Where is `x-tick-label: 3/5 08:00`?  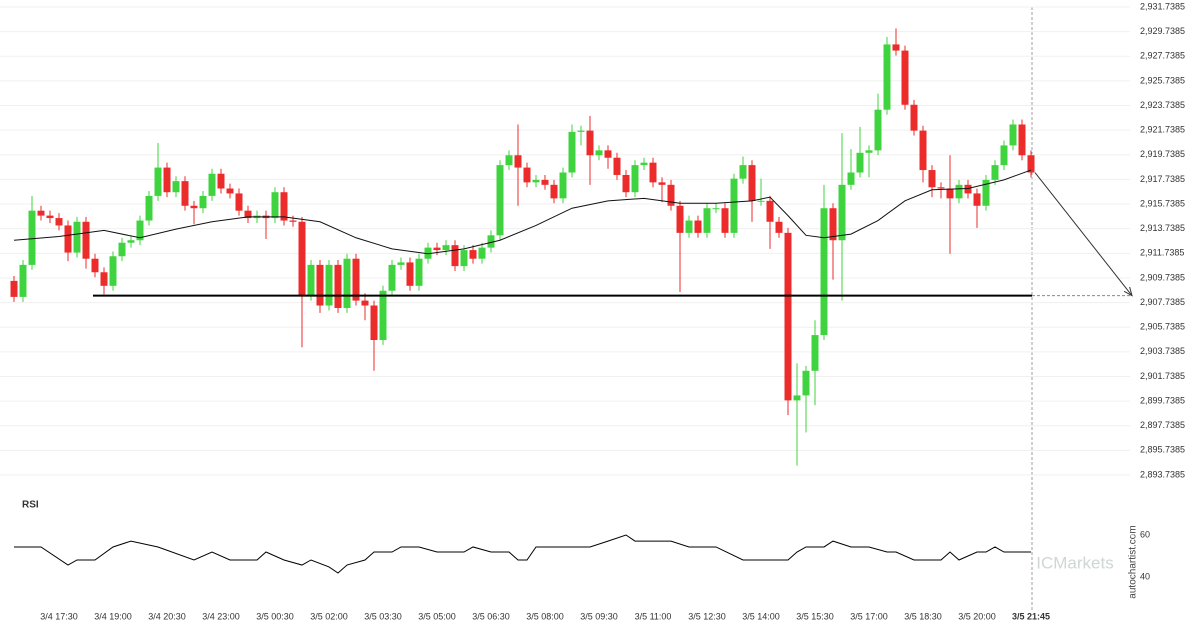 x-tick-label: 3/5 08:00 is located at coordinates (545, 616).